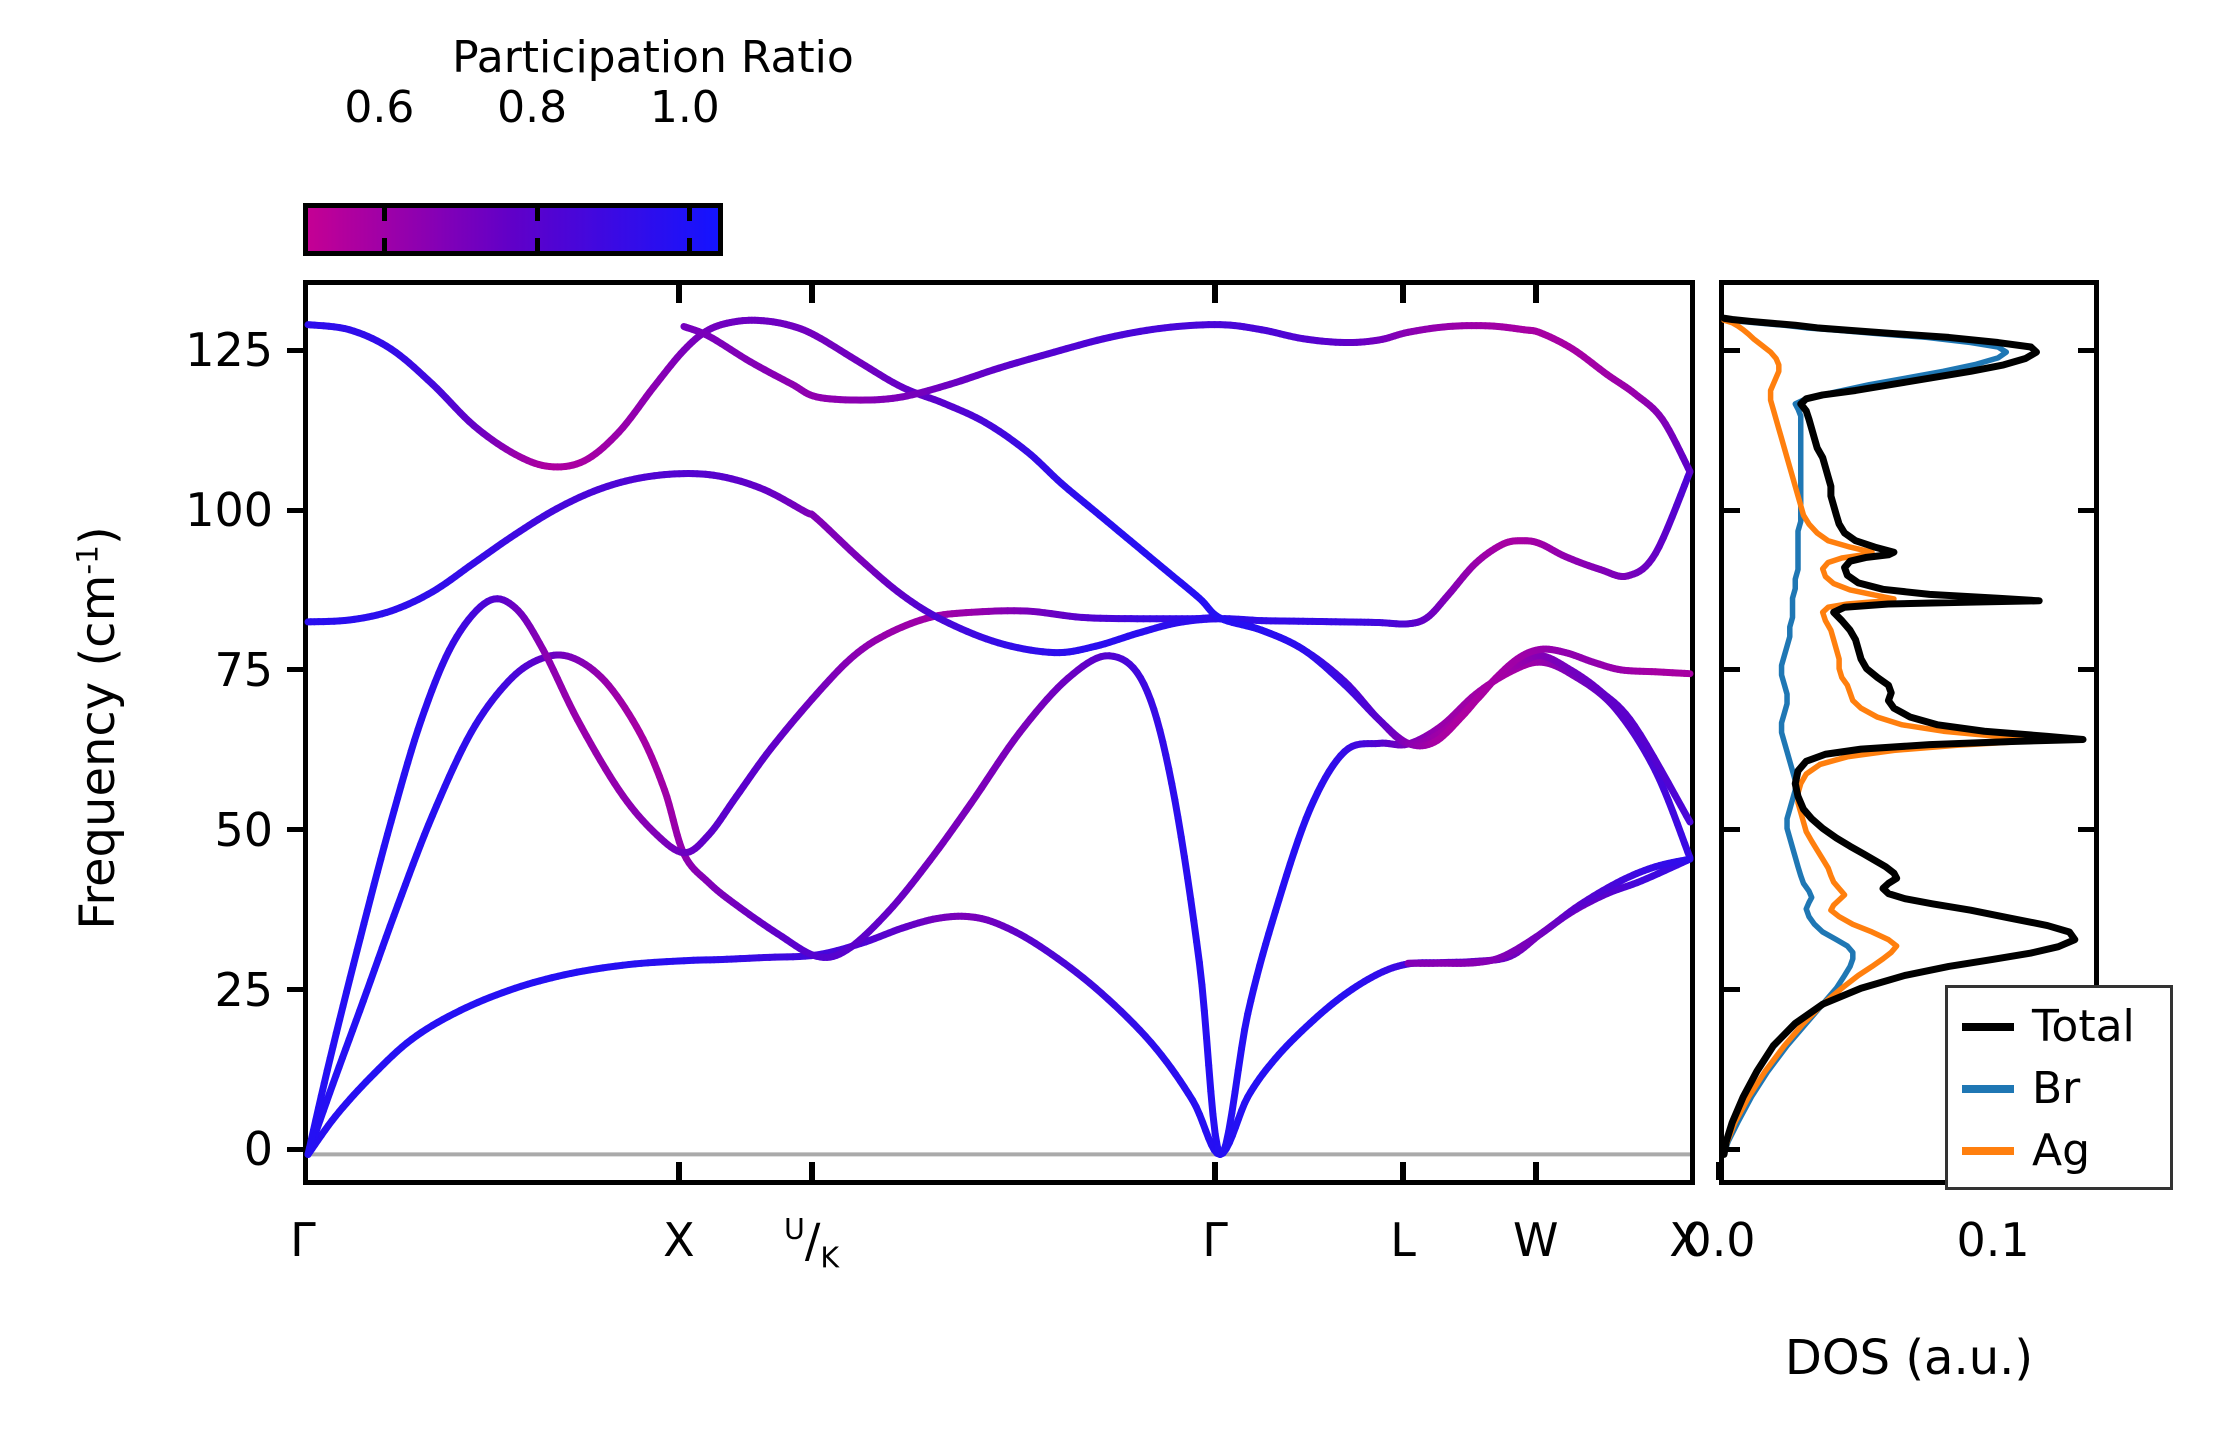 This screenshot has width=2222, height=1455. What do you see at coordinates (2083, 1026) in the screenshot?
I see `legend-label: Total` at bounding box center [2083, 1026].